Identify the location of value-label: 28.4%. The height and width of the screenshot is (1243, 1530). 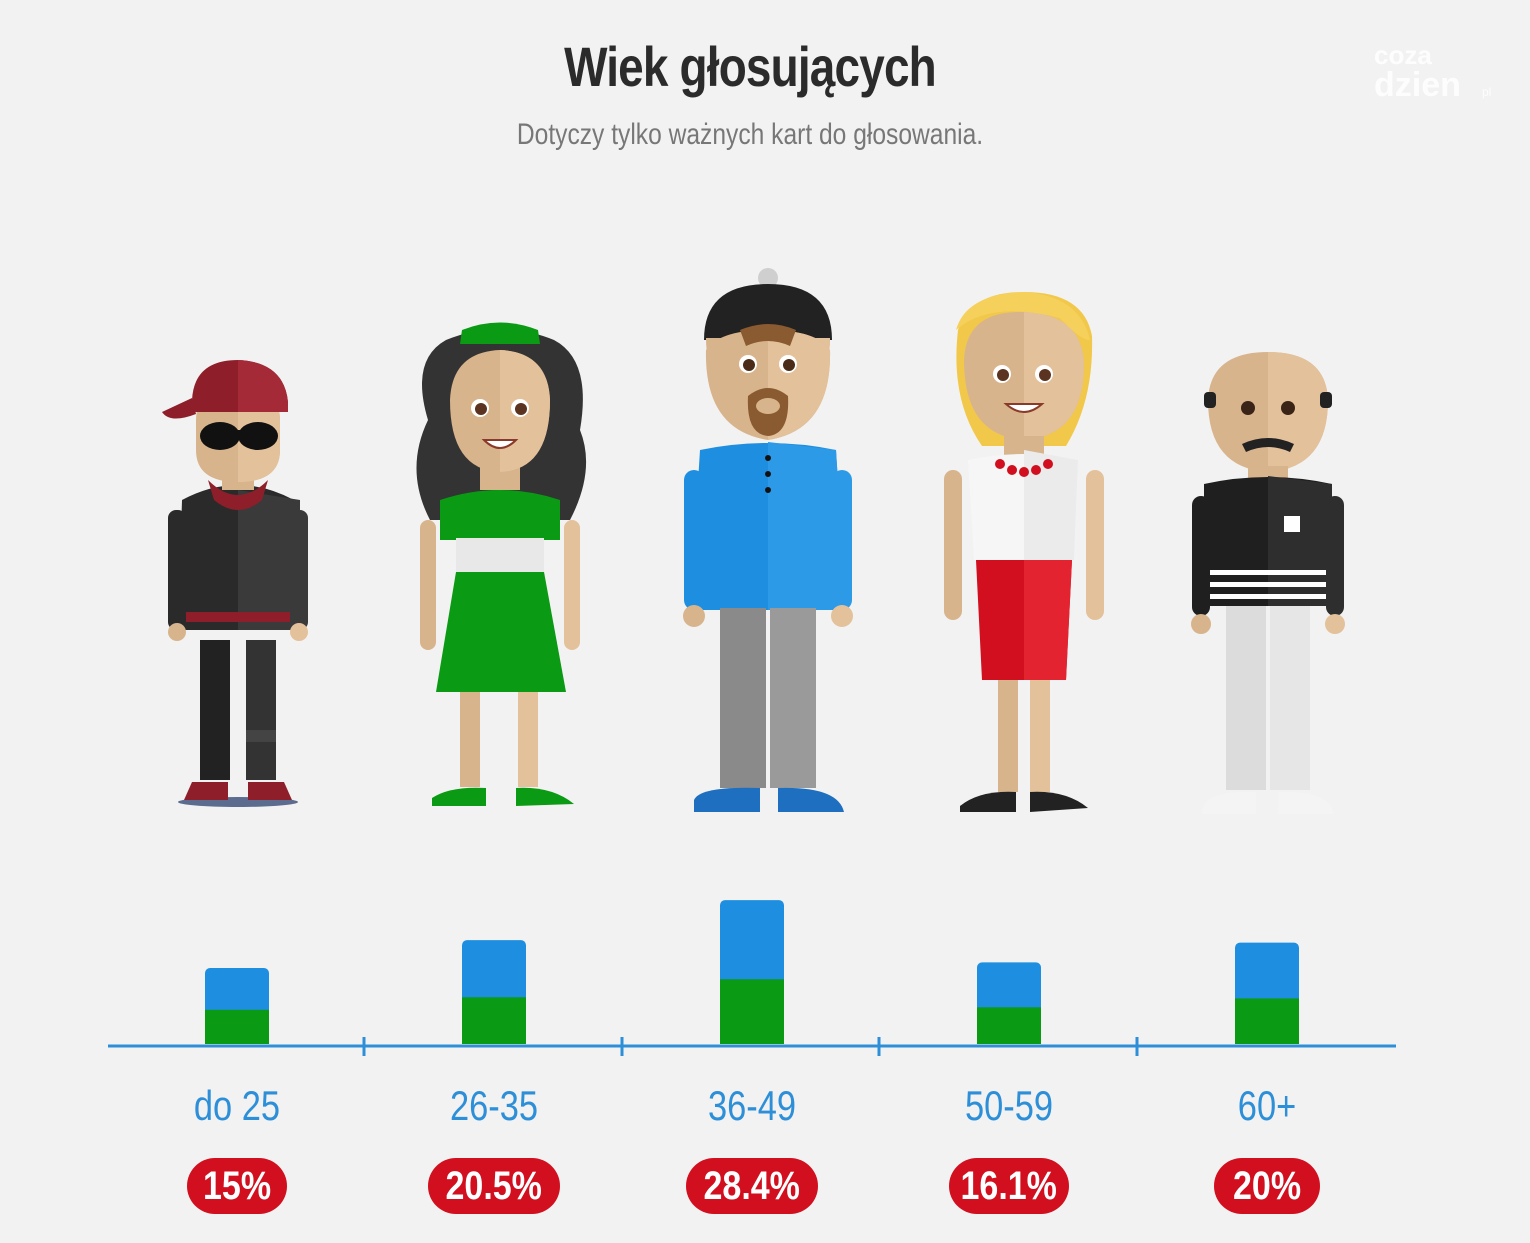
(752, 1186).